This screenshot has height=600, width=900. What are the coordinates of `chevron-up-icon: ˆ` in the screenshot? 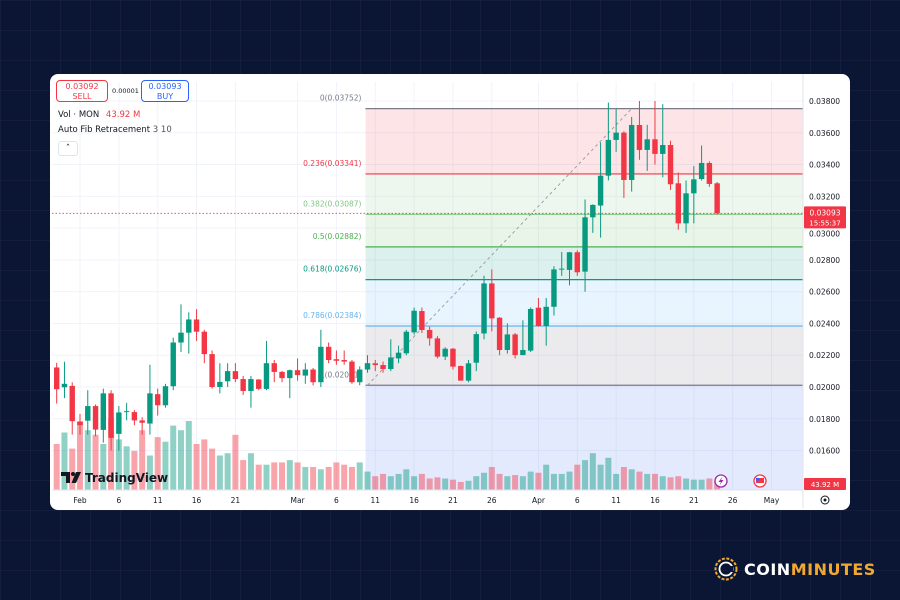 It's located at (68, 148).